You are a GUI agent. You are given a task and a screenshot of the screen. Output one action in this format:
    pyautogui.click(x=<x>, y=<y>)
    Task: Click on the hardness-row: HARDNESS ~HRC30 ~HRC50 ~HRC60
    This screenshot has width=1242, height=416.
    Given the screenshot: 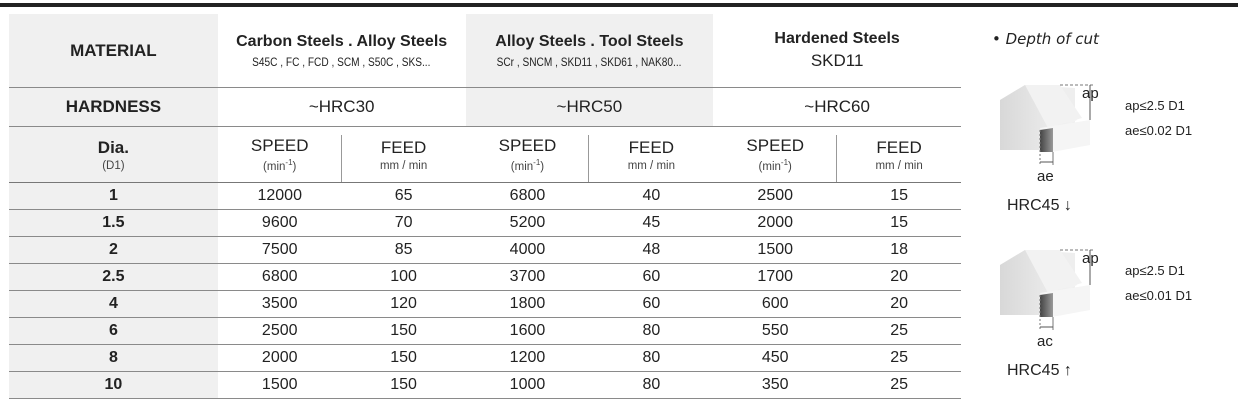 What is the action you would take?
    pyautogui.click(x=485, y=107)
    